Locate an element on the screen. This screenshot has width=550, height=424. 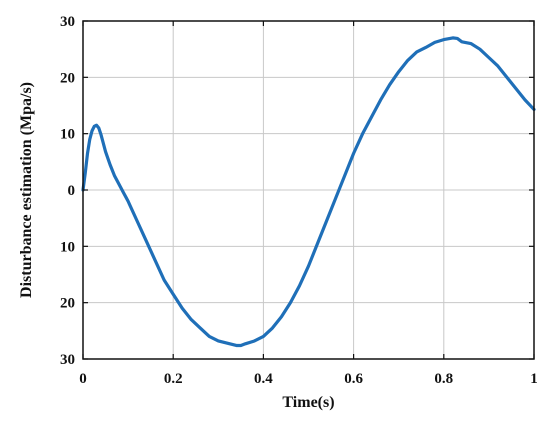
y-tick-labels: 30 20 10 0 10 20 30 is located at coordinates (67, 191).